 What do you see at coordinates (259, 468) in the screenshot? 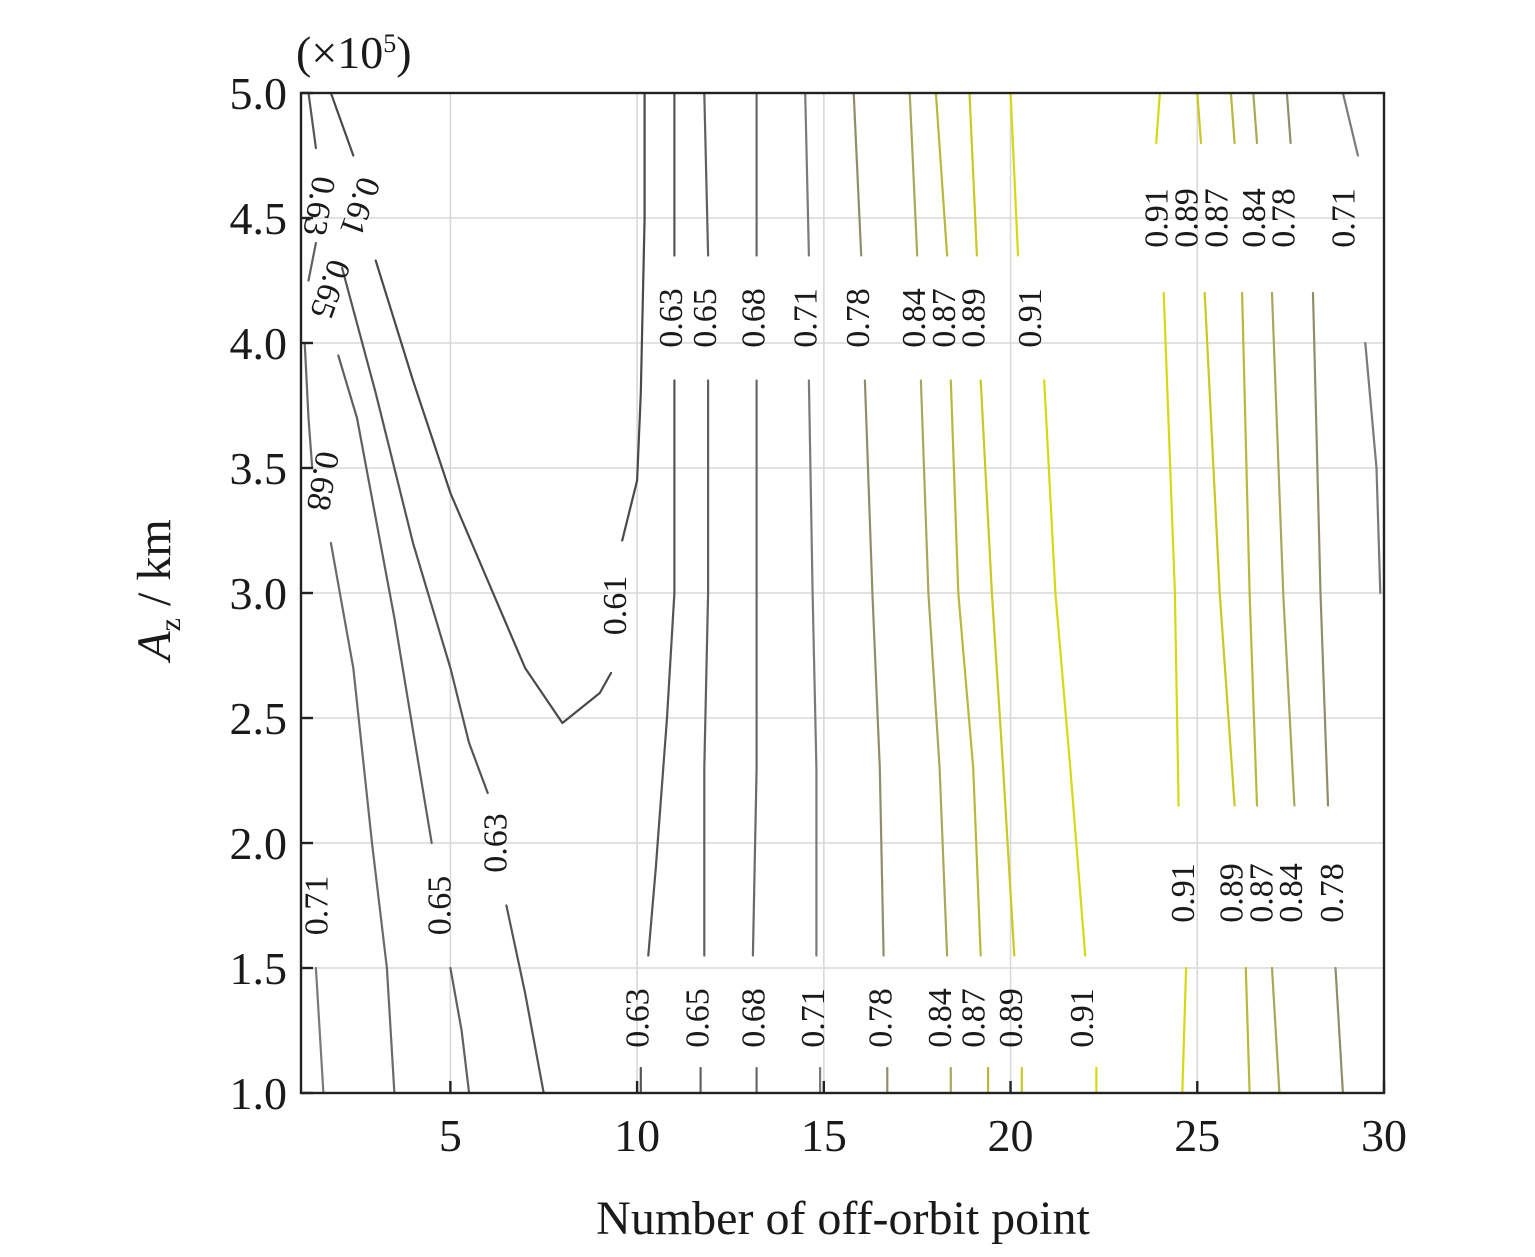
I see `y-tick-label: 3.5` at bounding box center [259, 468].